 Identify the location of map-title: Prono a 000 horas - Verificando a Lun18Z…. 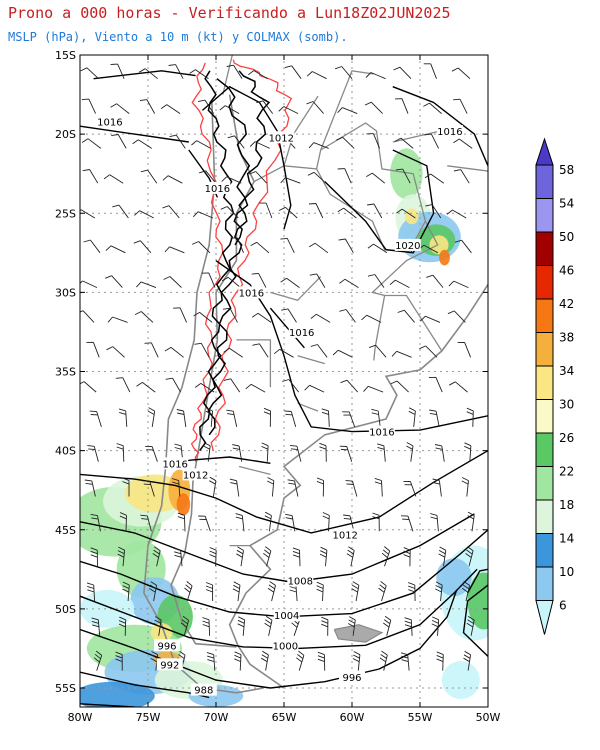
(229, 13).